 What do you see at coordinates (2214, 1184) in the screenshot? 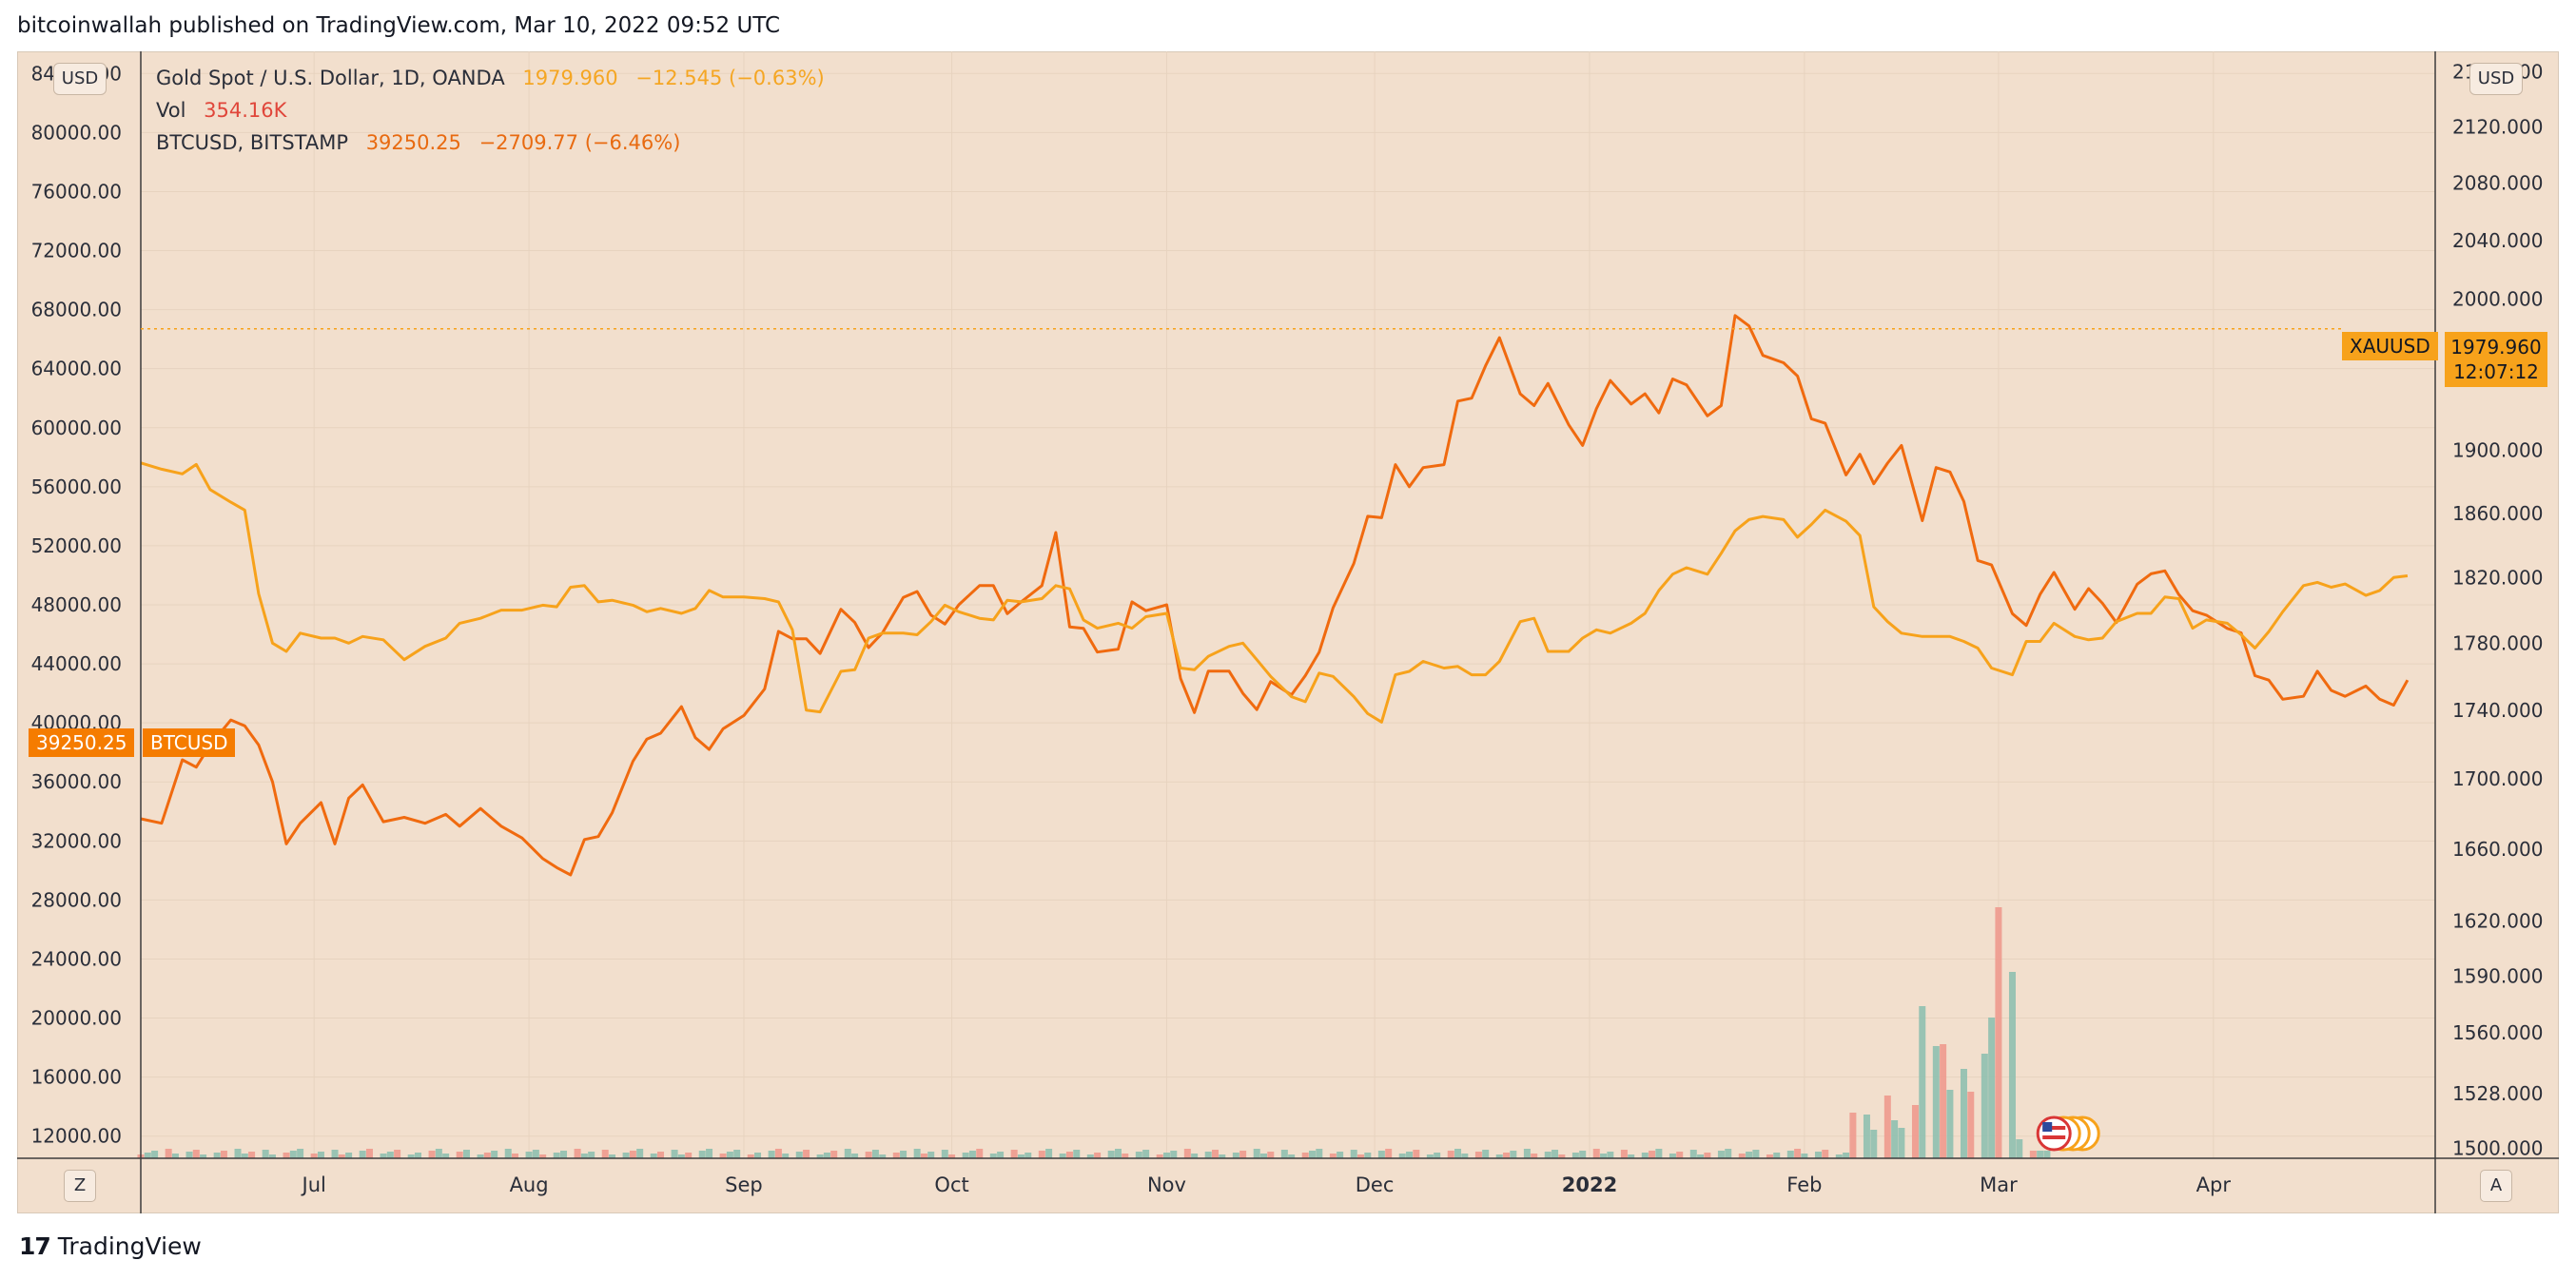
I see `time-tick-label: Apr` at bounding box center [2214, 1184].